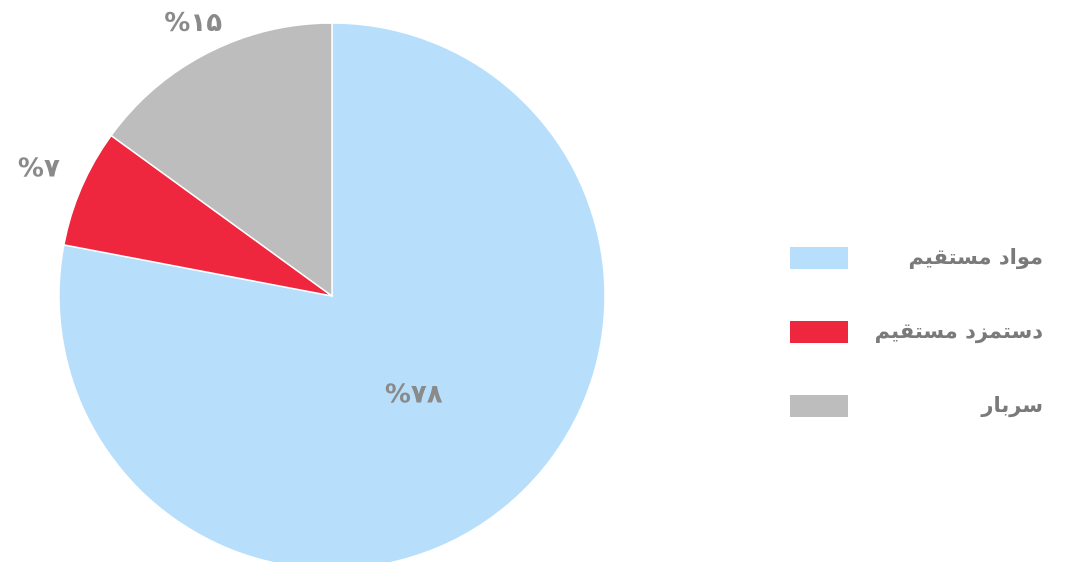  What do you see at coordinates (414, 394) in the screenshot?
I see `value-label: %۷۸` at bounding box center [414, 394].